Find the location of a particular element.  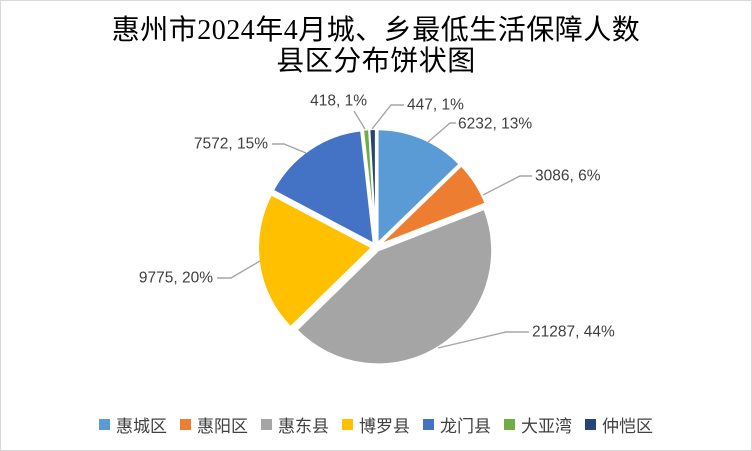

legend-item-1: 惠城区 is located at coordinates (133, 424).